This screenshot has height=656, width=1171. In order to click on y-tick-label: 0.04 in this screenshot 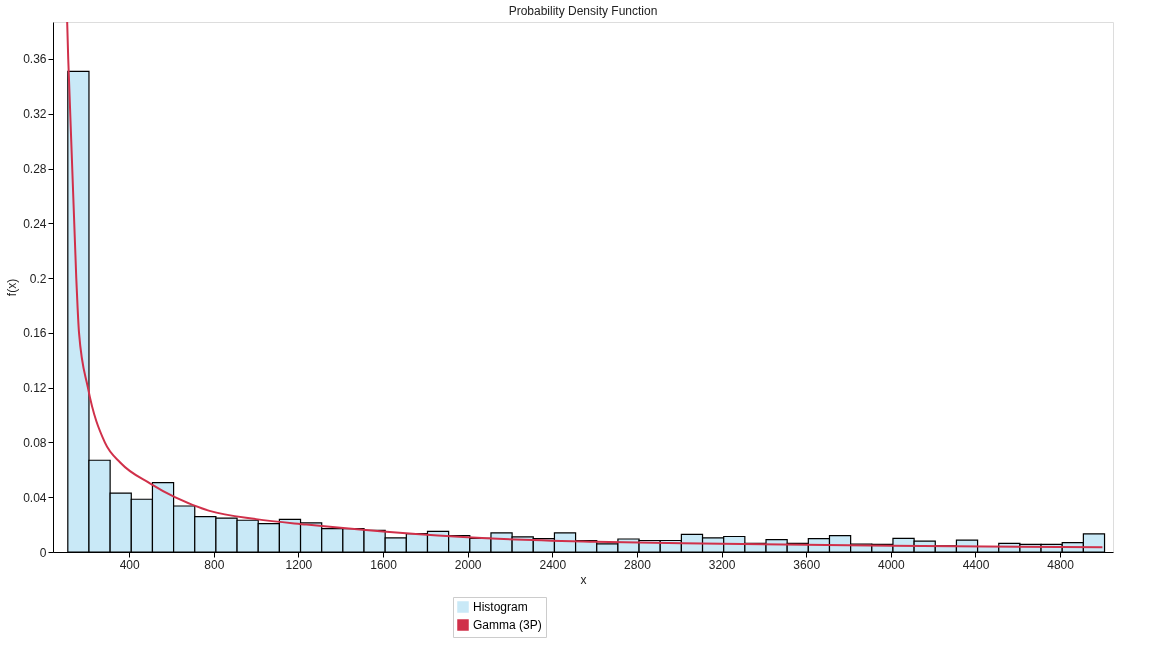, I will do `click(35, 497)`.